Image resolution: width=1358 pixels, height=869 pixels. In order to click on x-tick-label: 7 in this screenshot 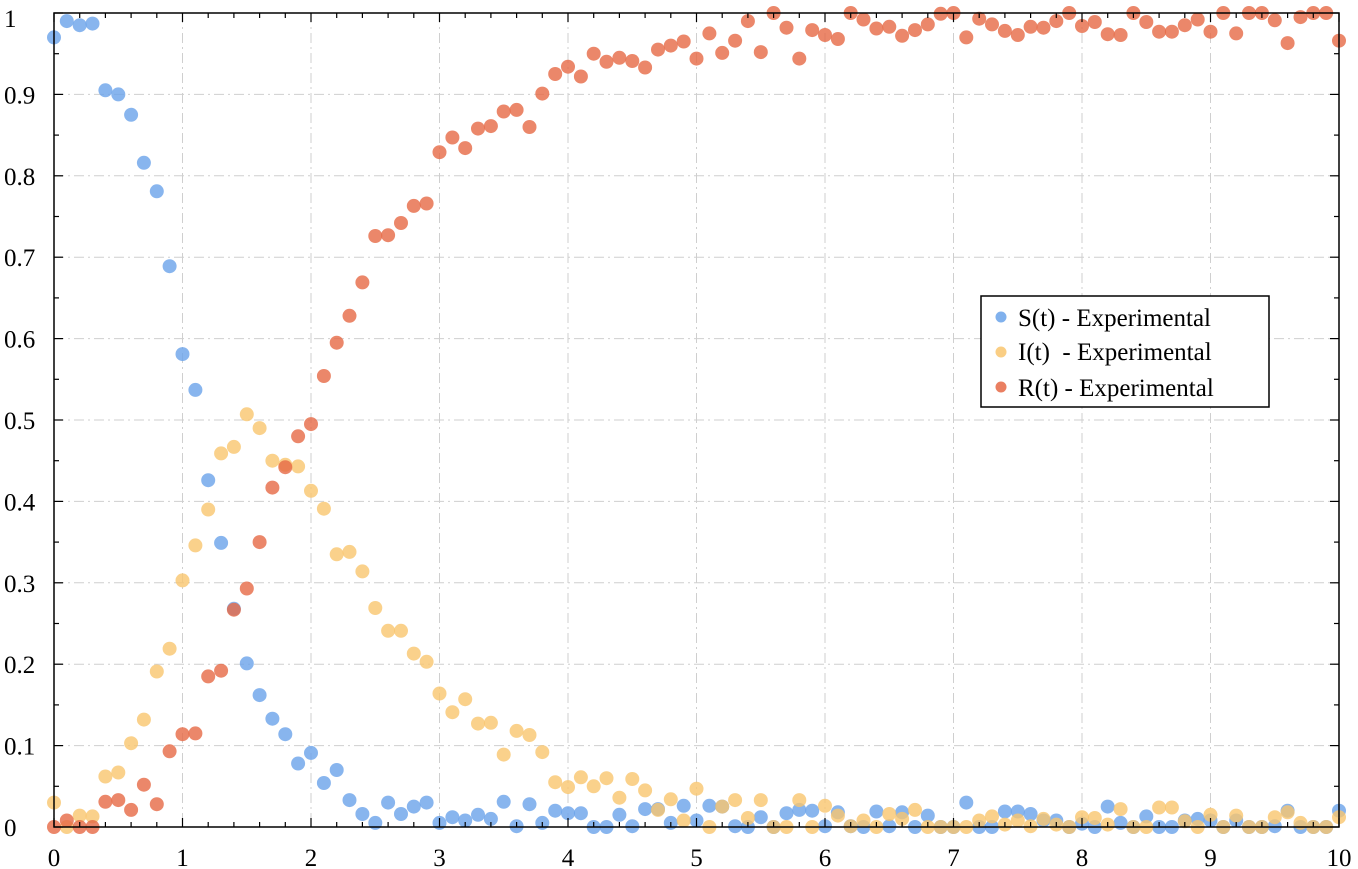, I will do `click(953, 857)`.